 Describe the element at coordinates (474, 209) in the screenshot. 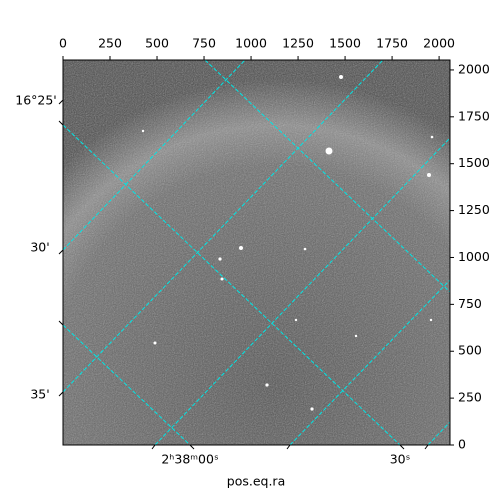

I see `y-tick-label: 1250` at that location.